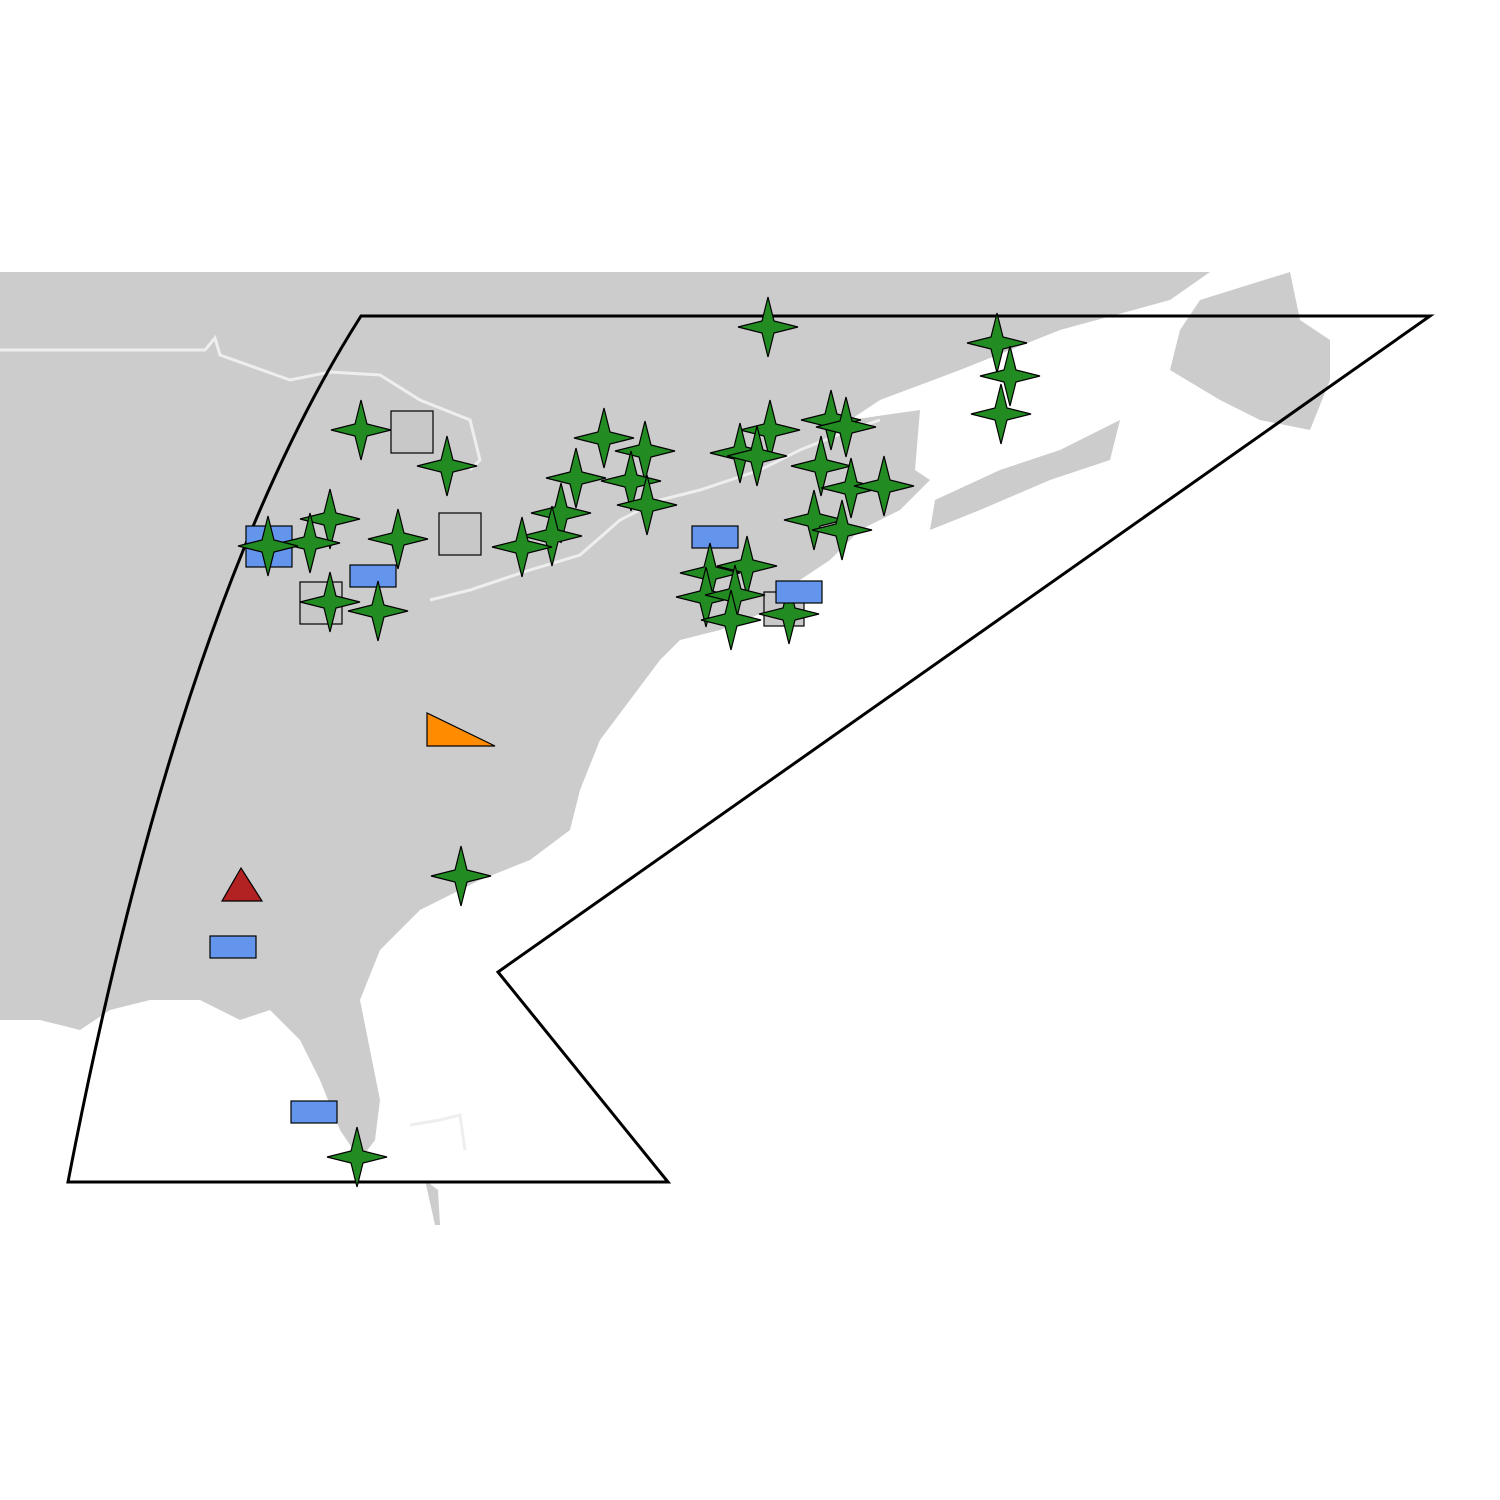 The height and width of the screenshot is (1500, 1500). Describe the element at coordinates (1025, 475) in the screenshot. I see `nova-scotia` at that location.